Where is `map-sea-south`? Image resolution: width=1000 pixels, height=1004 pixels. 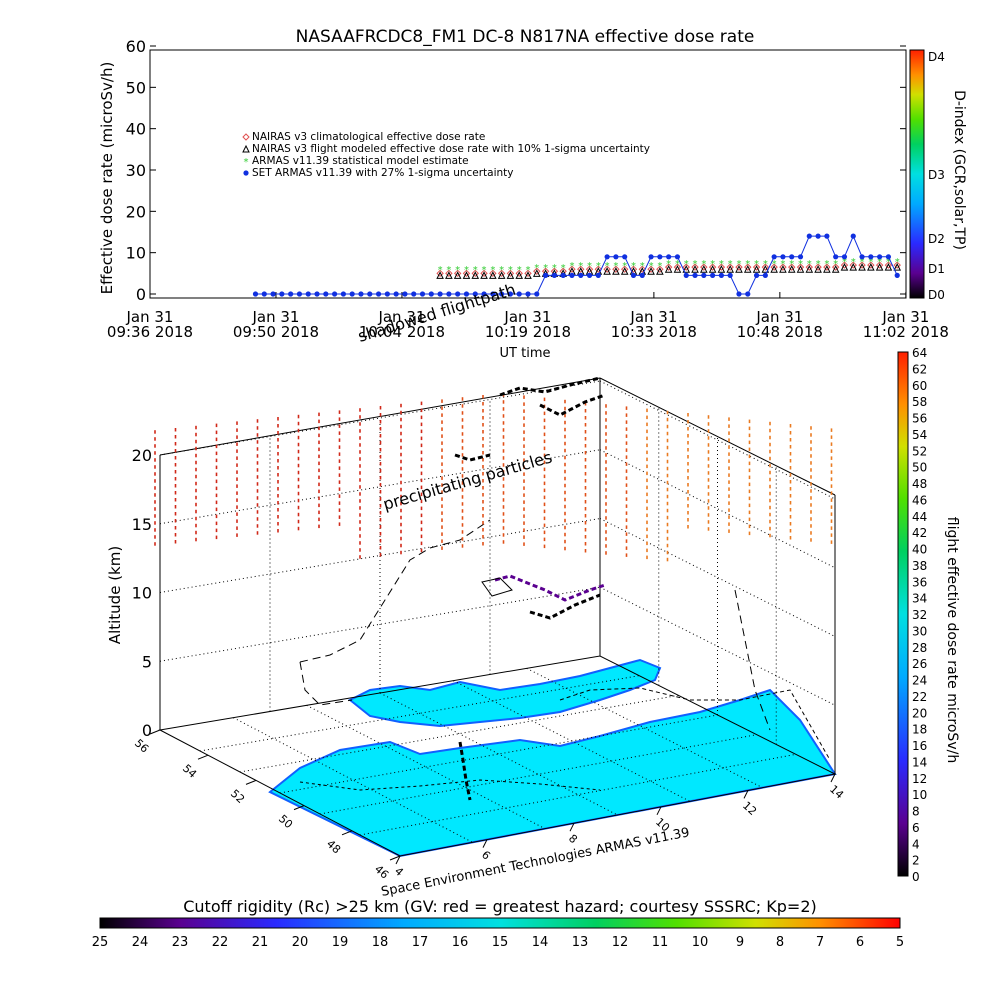 map-sea-south is located at coordinates (552, 773).